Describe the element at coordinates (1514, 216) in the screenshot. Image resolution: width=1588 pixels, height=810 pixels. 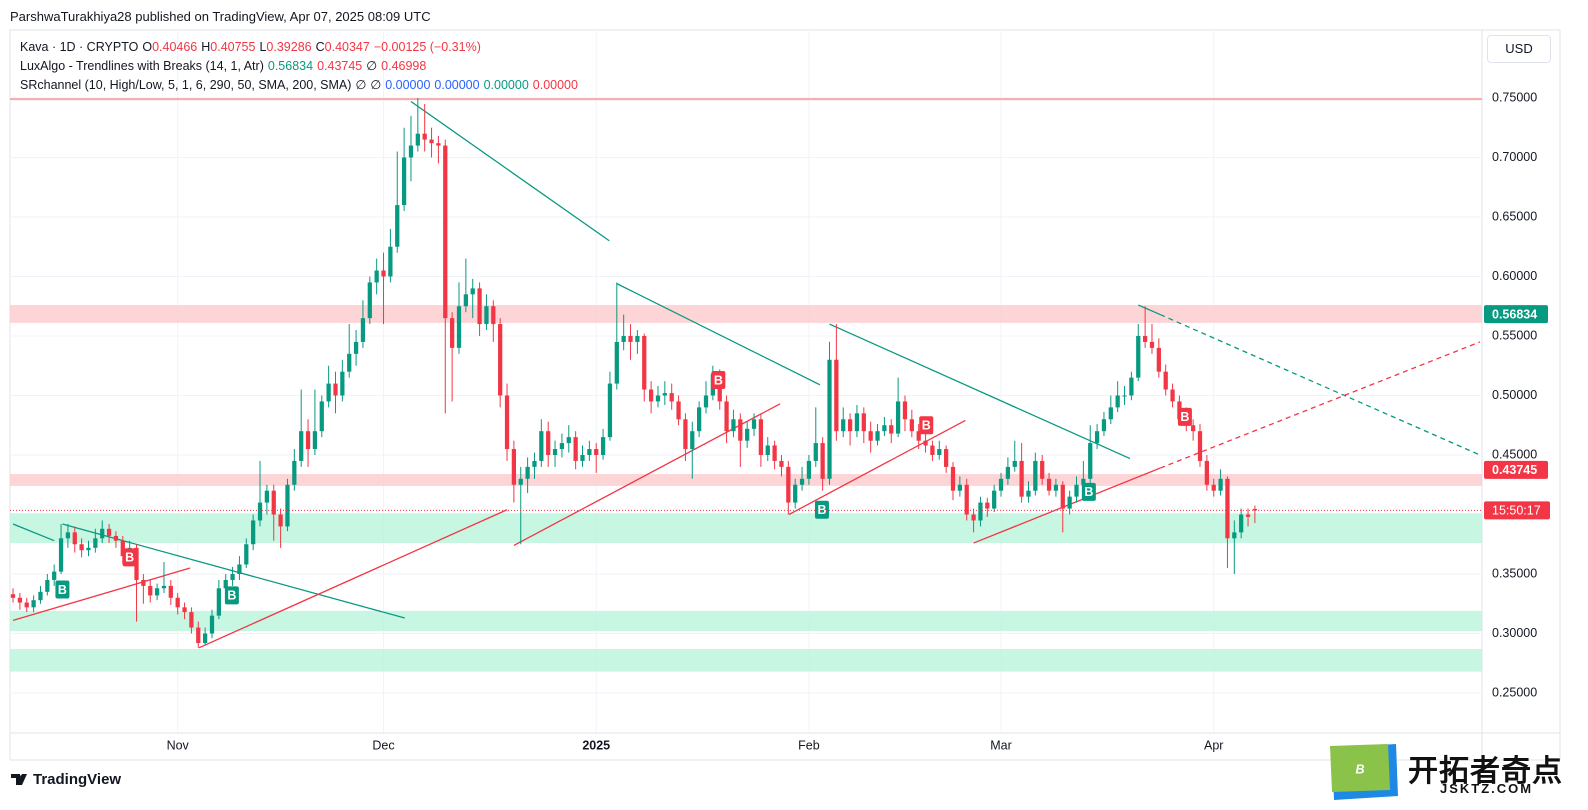
I see `y-tick-label: 0.65000` at that location.